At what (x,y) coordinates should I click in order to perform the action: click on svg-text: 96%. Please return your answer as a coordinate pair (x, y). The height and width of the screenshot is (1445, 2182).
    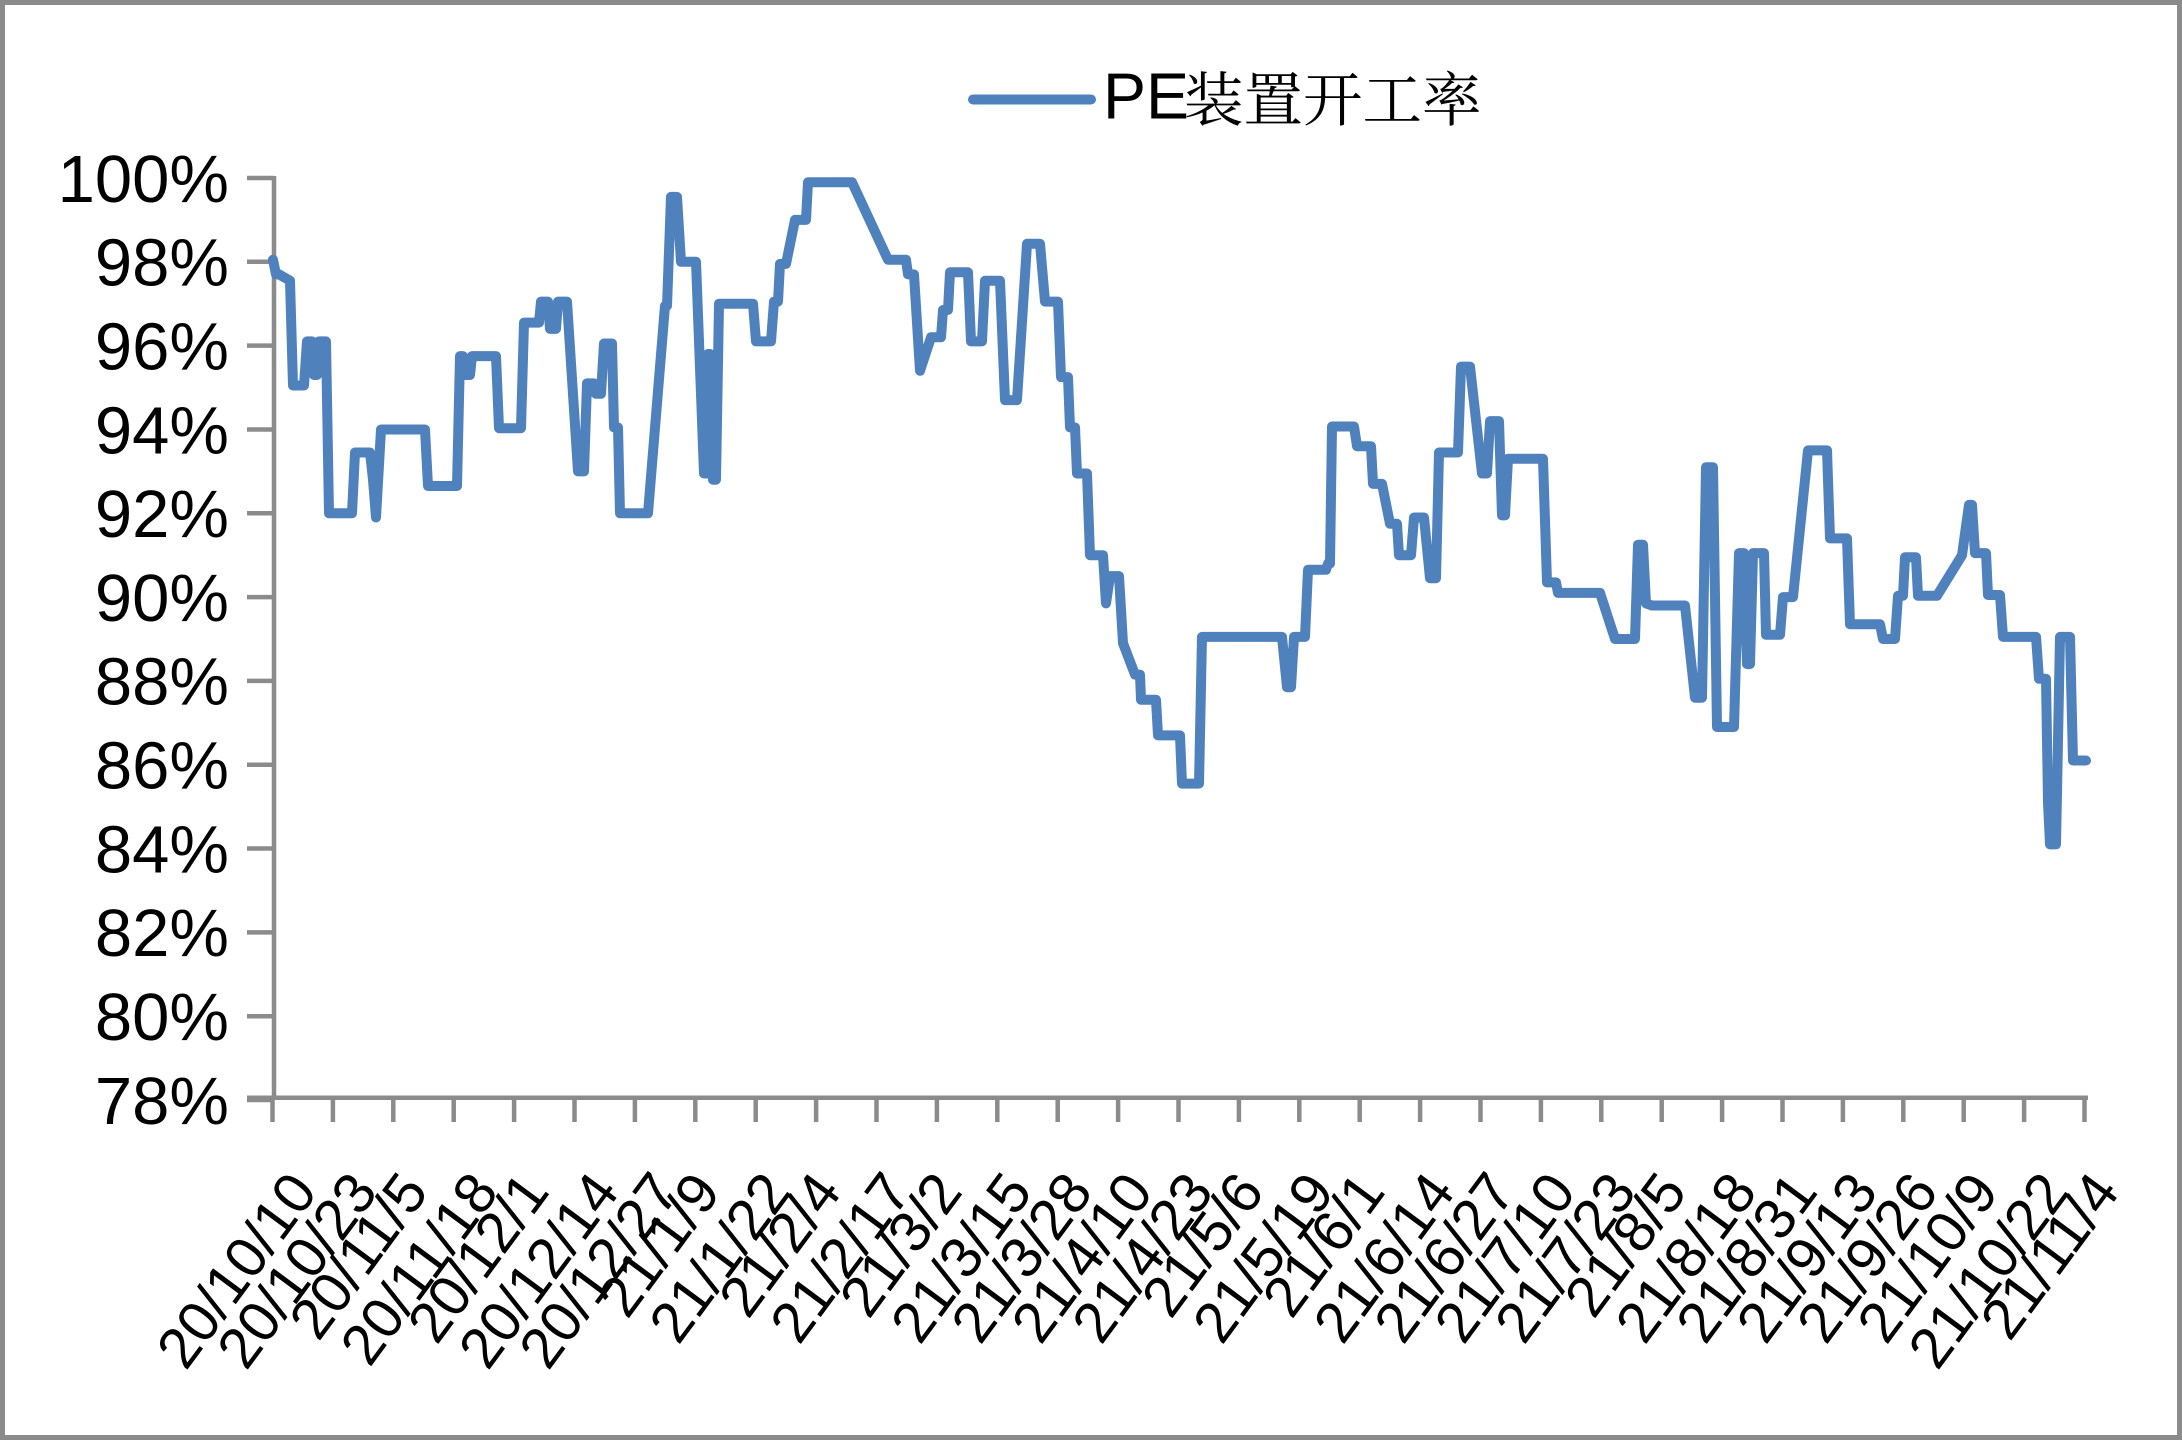
    Looking at the image, I should click on (162, 346).